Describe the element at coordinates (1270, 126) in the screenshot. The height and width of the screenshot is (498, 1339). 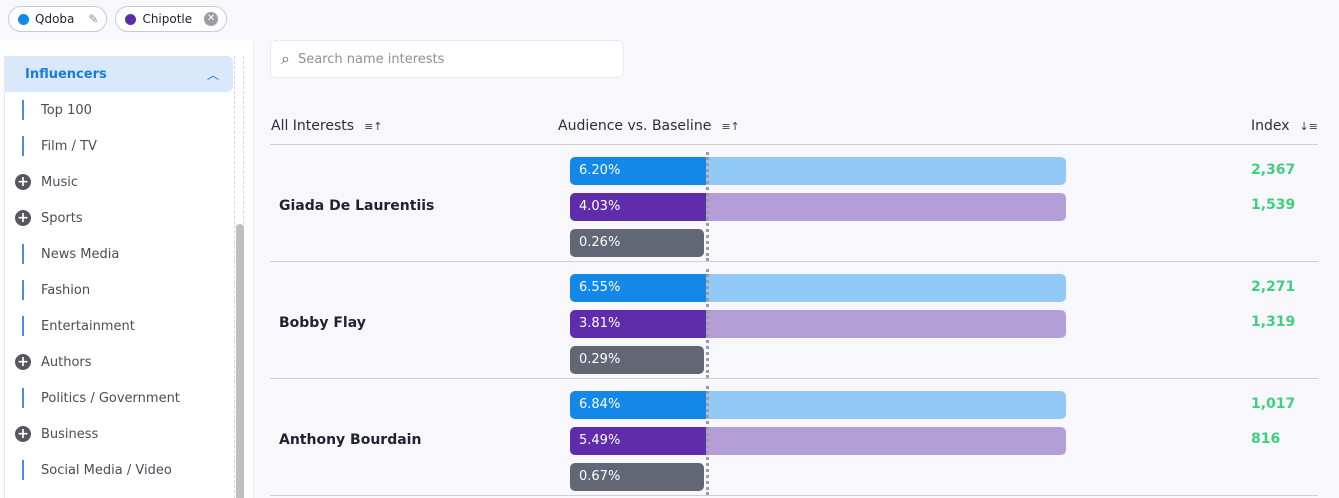
I see `column-label: Index` at that location.